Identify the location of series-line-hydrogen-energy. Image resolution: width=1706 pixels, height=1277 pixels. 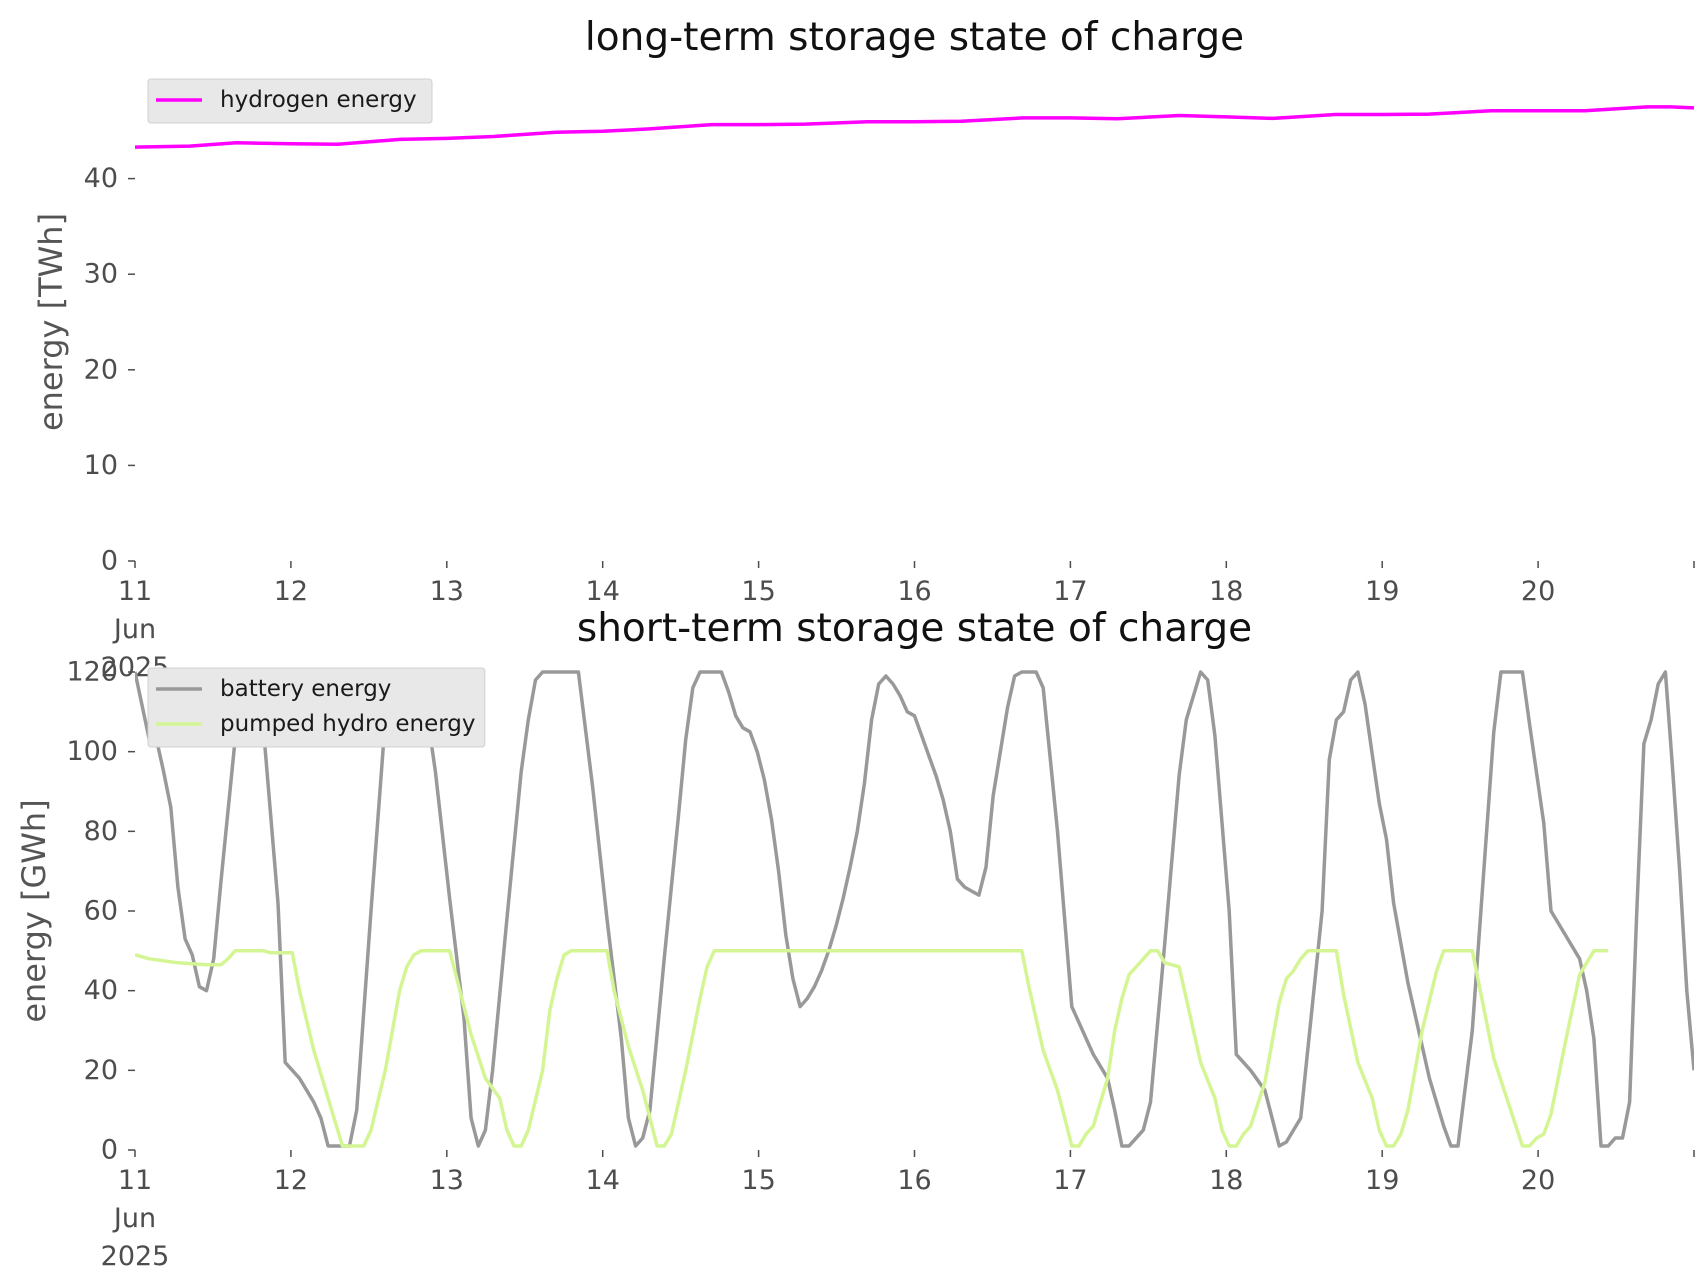
(914, 127).